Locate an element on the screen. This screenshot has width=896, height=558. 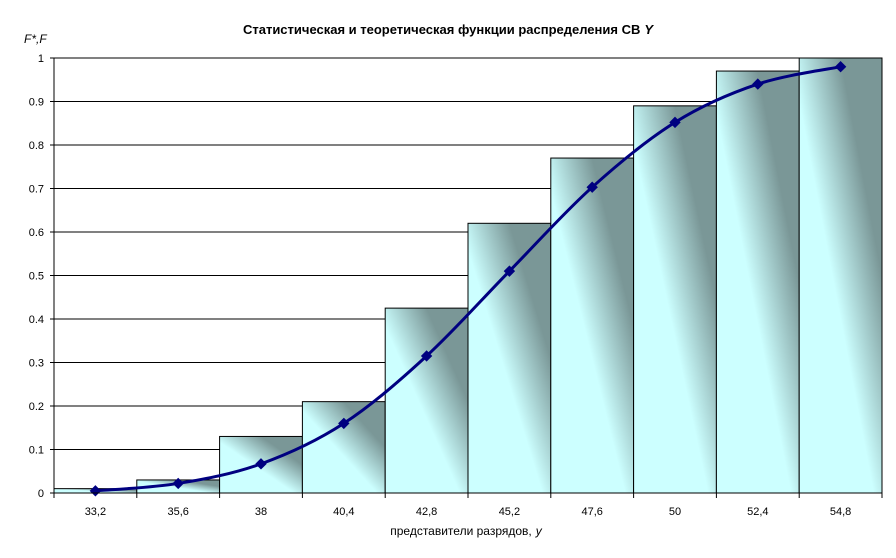
y-tick-label: 0.5 is located at coordinates (36, 277).